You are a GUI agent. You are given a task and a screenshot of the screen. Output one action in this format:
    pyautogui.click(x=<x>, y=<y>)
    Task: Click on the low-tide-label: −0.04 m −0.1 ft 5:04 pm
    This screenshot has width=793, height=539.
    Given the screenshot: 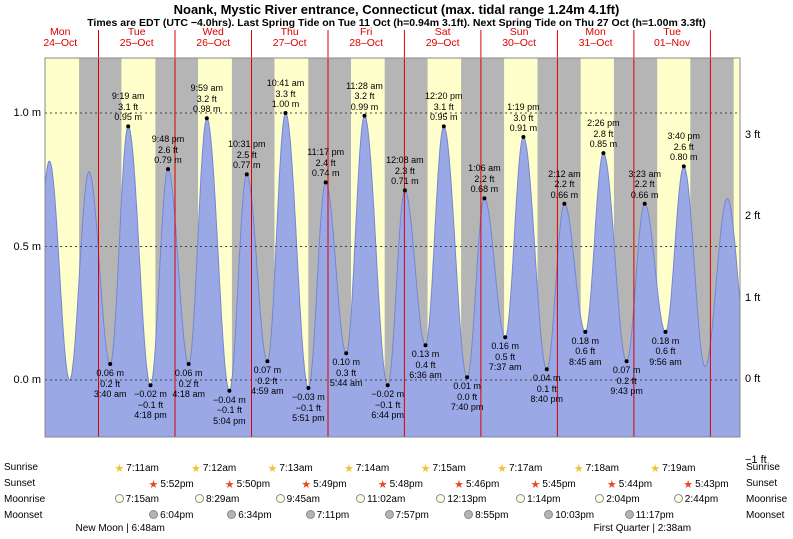 What is the action you would take?
    pyautogui.click(x=229, y=411)
    